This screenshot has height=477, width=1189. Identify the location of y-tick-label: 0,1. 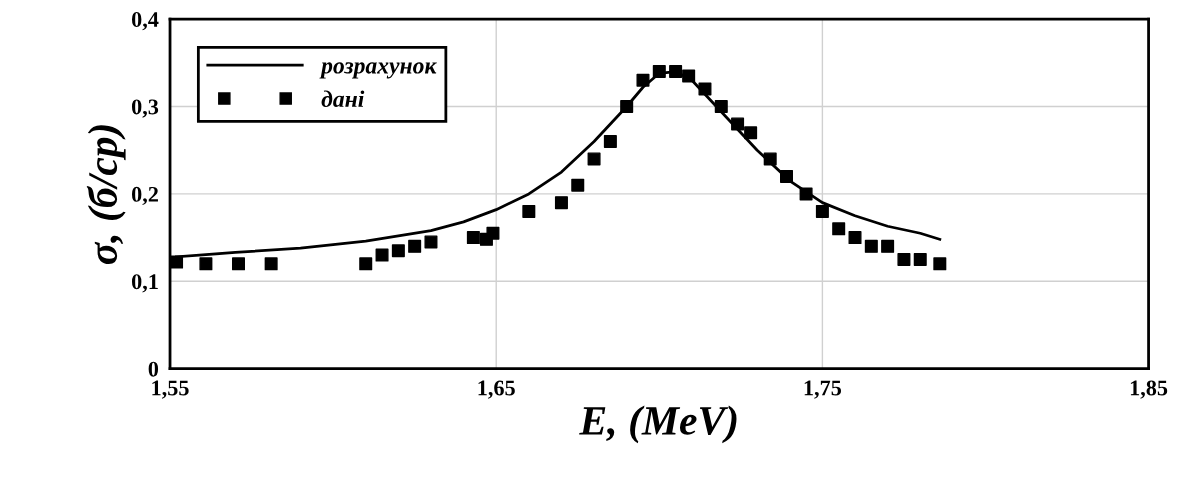
(144, 283).